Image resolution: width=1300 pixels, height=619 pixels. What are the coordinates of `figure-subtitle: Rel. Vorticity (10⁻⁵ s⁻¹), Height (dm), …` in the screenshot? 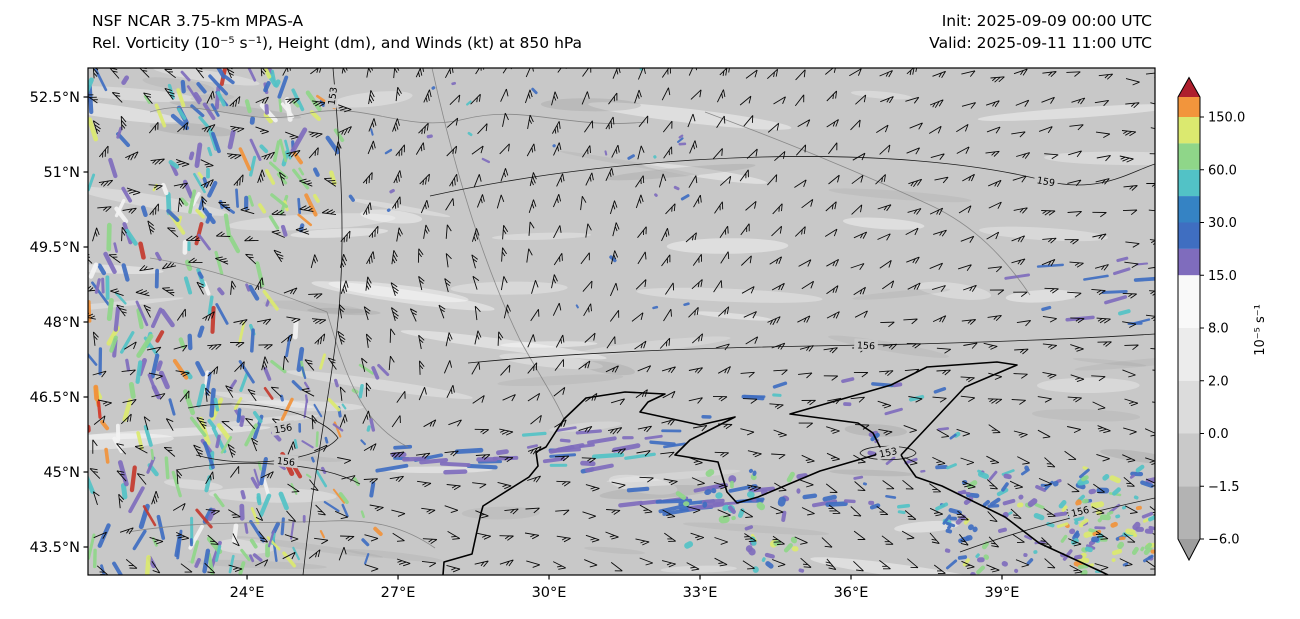 It's located at (337, 43).